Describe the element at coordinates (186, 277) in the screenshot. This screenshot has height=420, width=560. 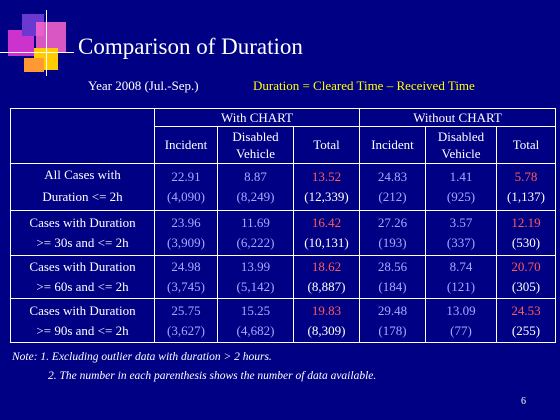
I see `data-cell: 24.98 (3,745)` at that location.